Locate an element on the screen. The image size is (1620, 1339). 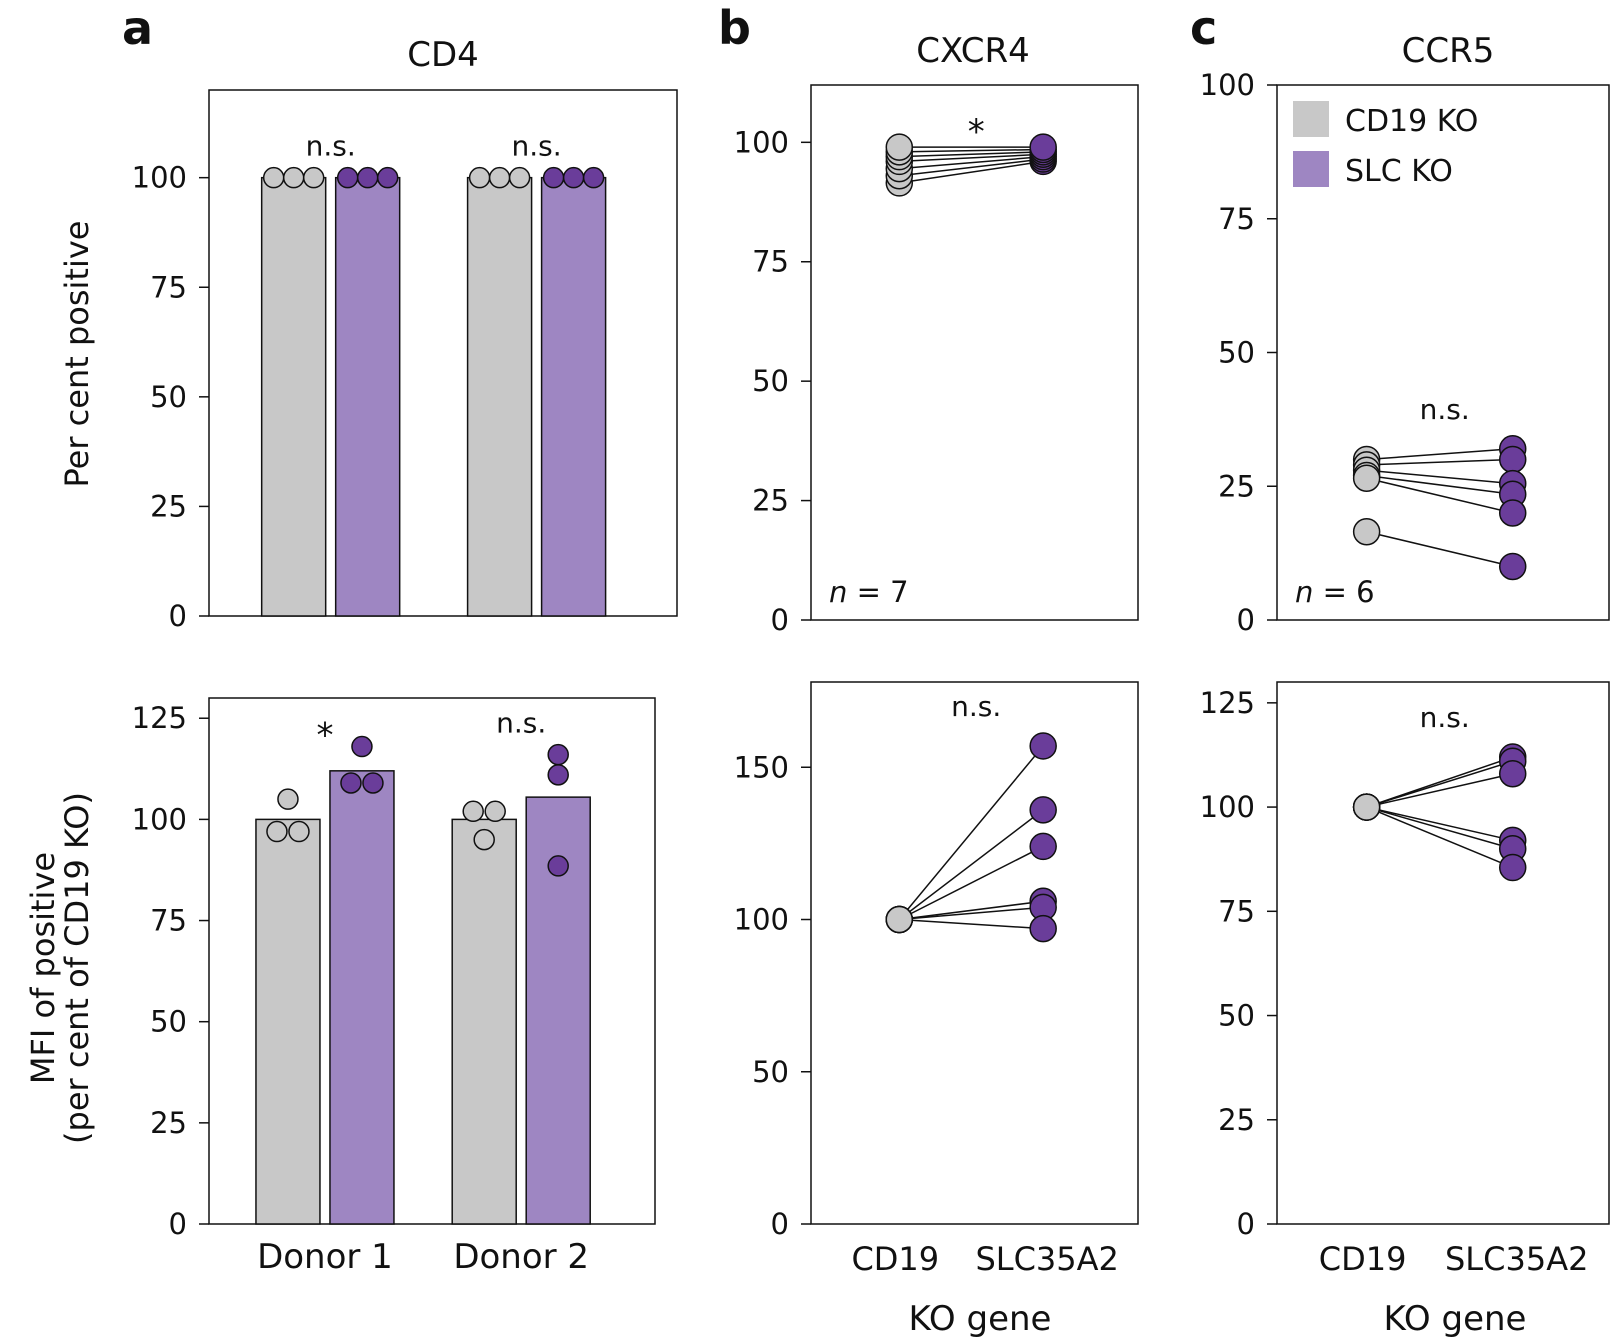
x-category-label: Donor 2 is located at coordinates (521, 1257).